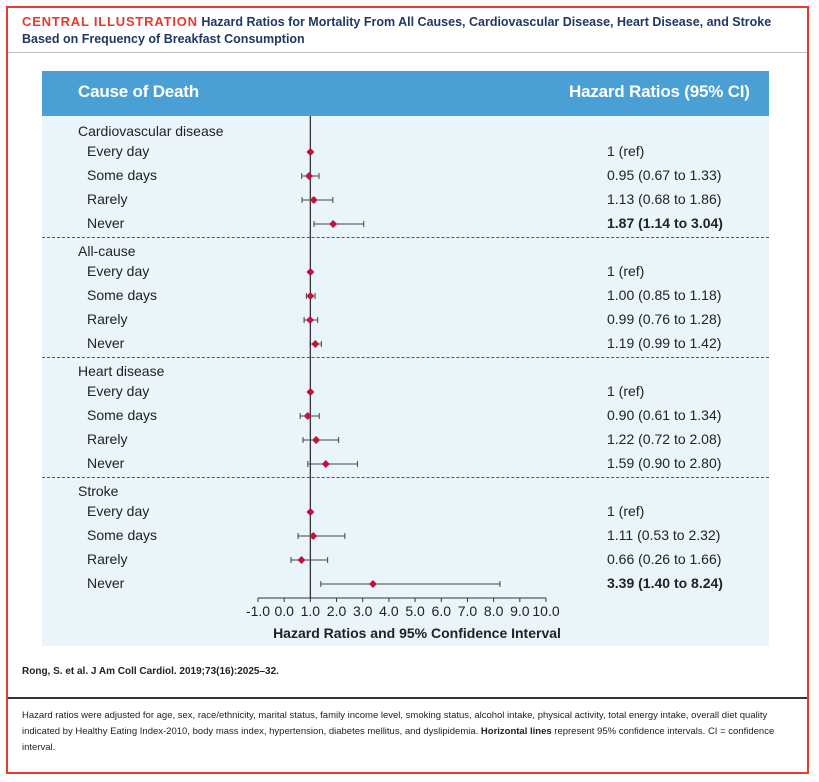 The image size is (819, 782). I want to click on title-label: CENTRAL ILLUSTRATION, so click(110, 21).